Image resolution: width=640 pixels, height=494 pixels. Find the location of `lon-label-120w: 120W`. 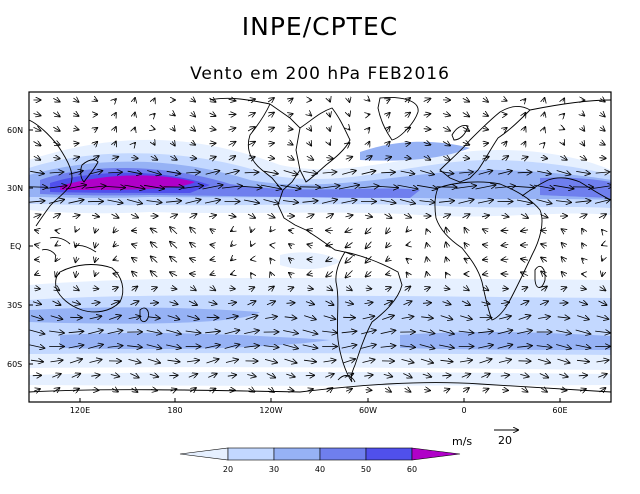

lon-label-120w: 120W is located at coordinates (270, 410).